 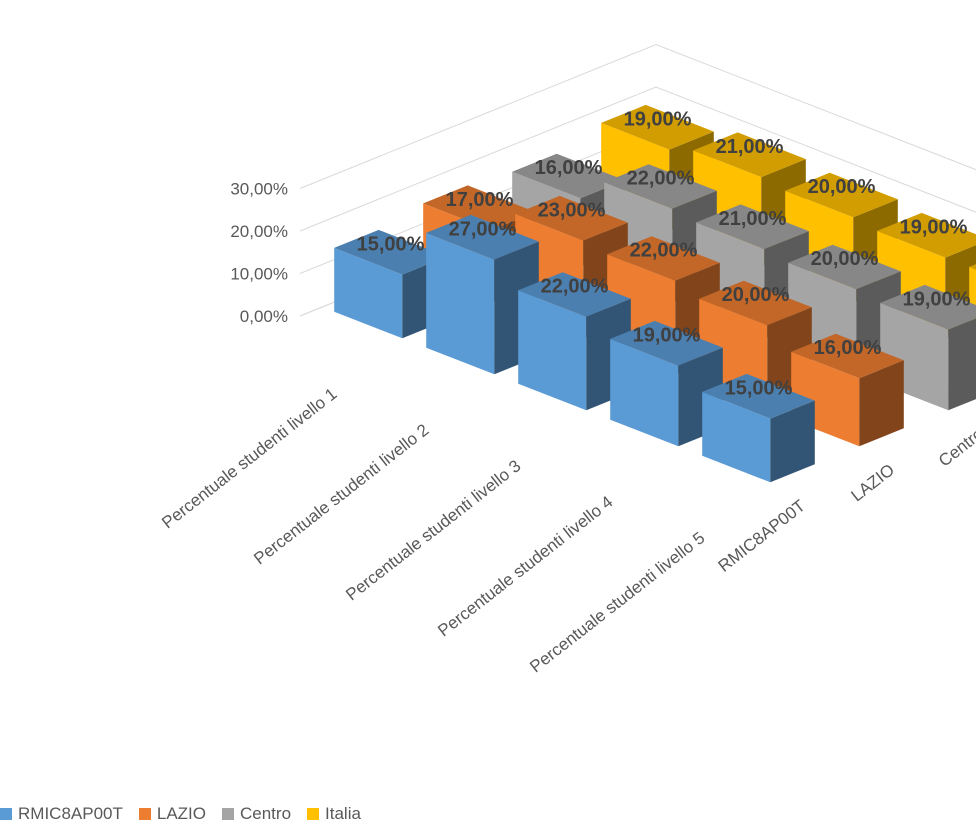 What do you see at coordinates (848, 348) in the screenshot?
I see `data-label-lazio-5: 16,00%` at bounding box center [848, 348].